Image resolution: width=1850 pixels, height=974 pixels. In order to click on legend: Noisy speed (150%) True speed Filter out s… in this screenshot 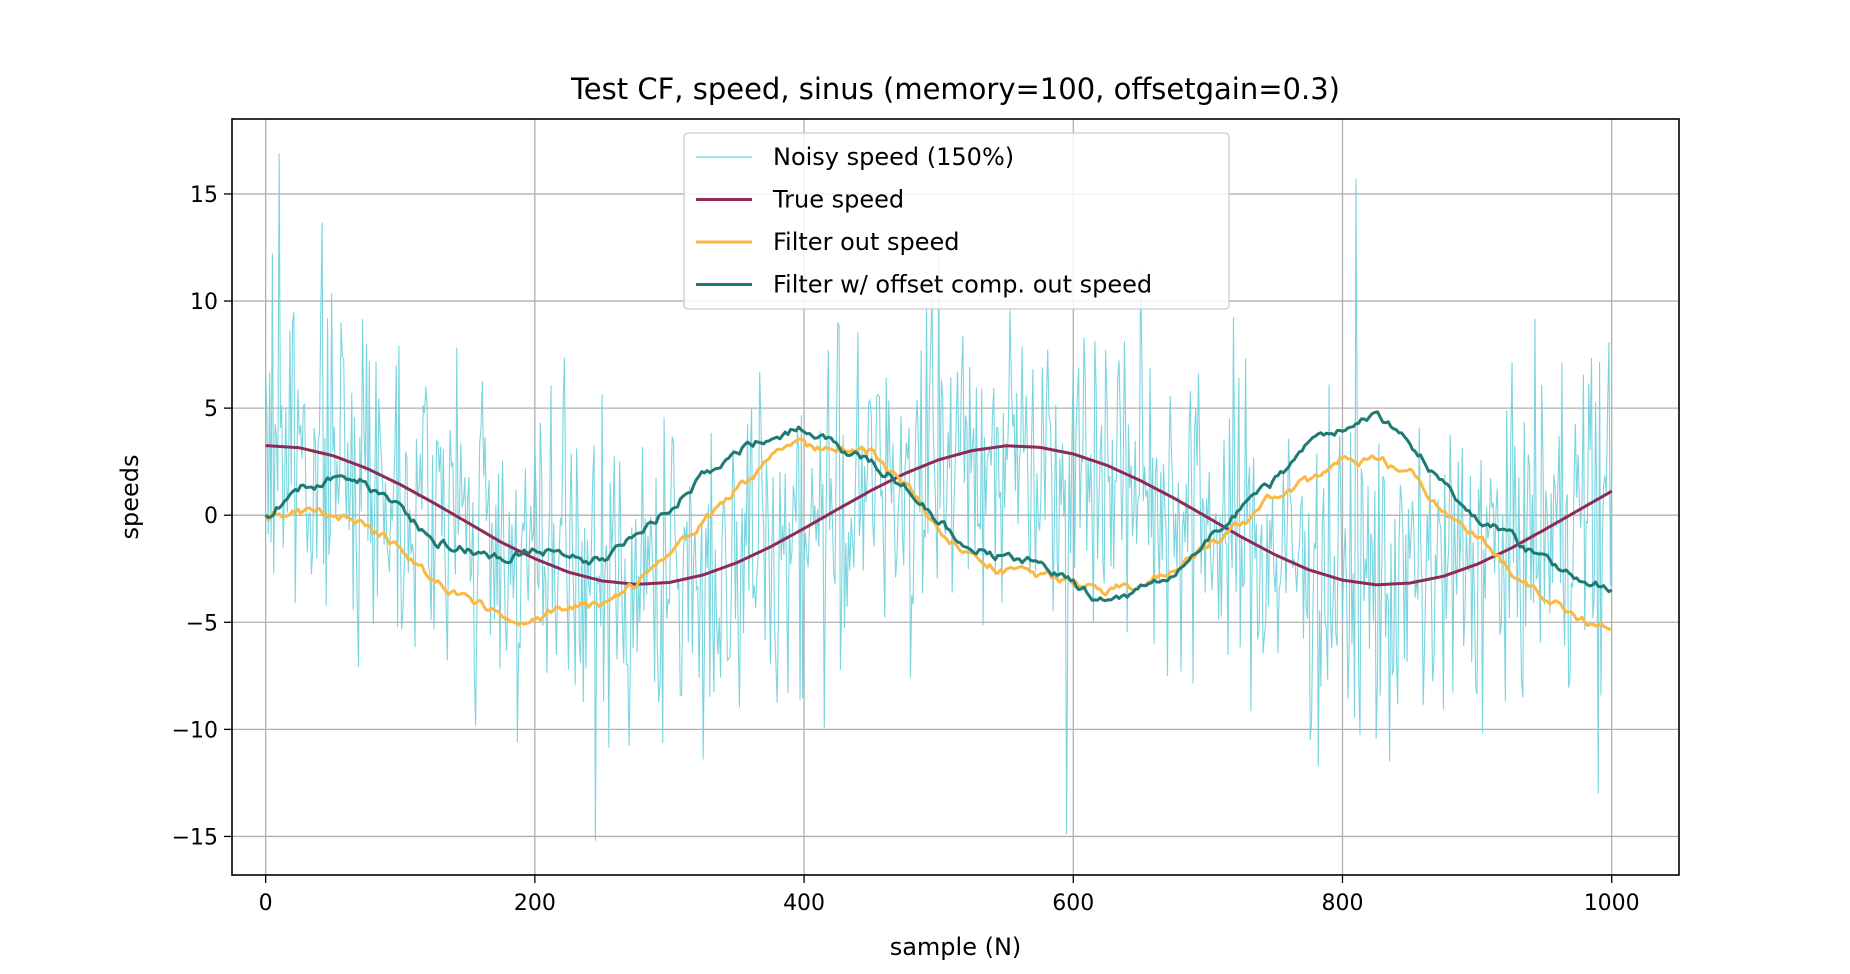, I will do `click(956, 221)`.